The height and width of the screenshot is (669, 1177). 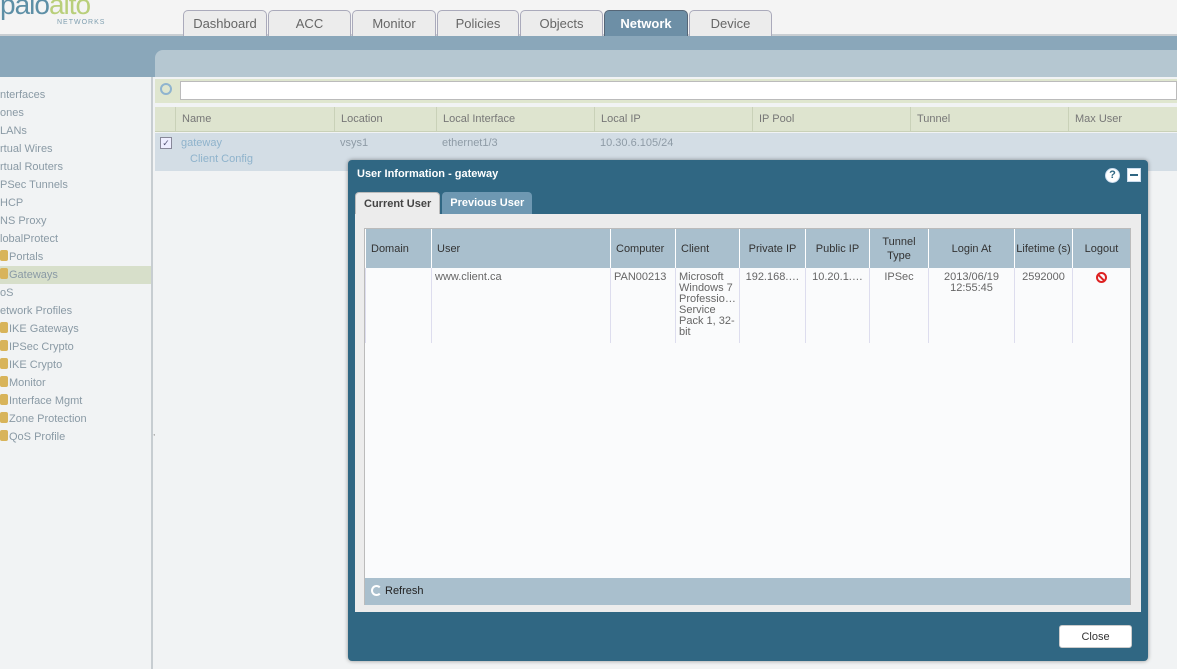 I want to click on sidebar-item: oS, so click(x=75, y=293).